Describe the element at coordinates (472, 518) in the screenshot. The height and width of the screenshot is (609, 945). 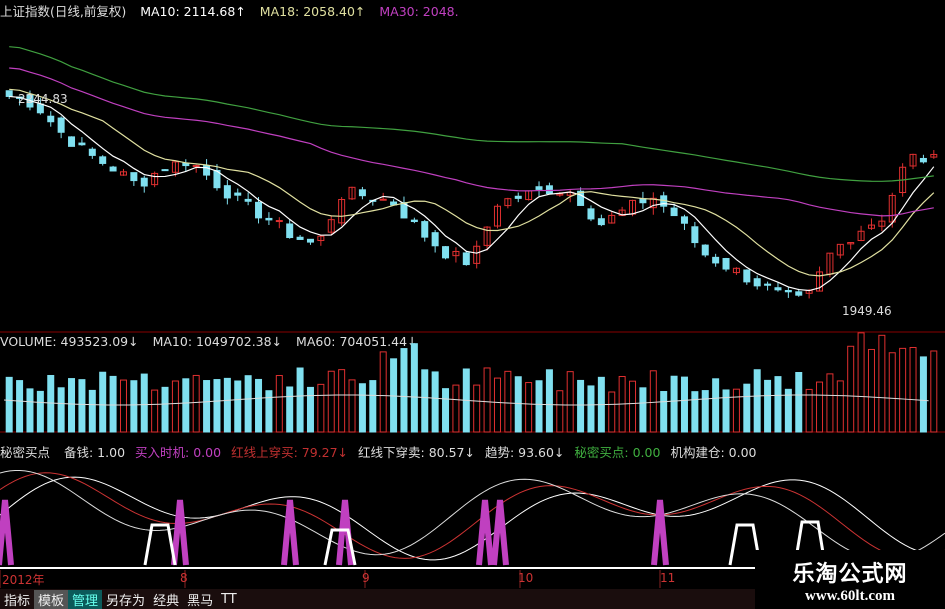
I see `indicator-line` at that location.